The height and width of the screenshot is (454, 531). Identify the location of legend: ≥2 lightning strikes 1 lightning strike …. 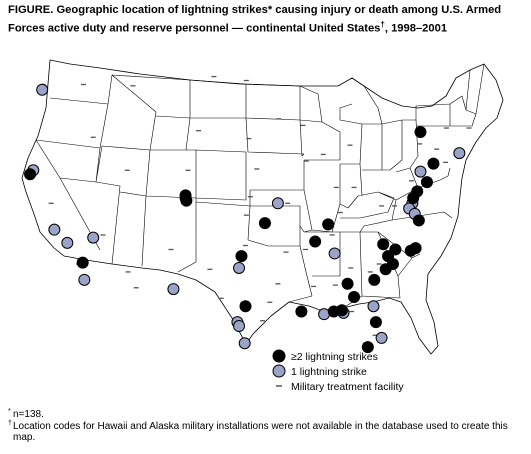
(338, 371).